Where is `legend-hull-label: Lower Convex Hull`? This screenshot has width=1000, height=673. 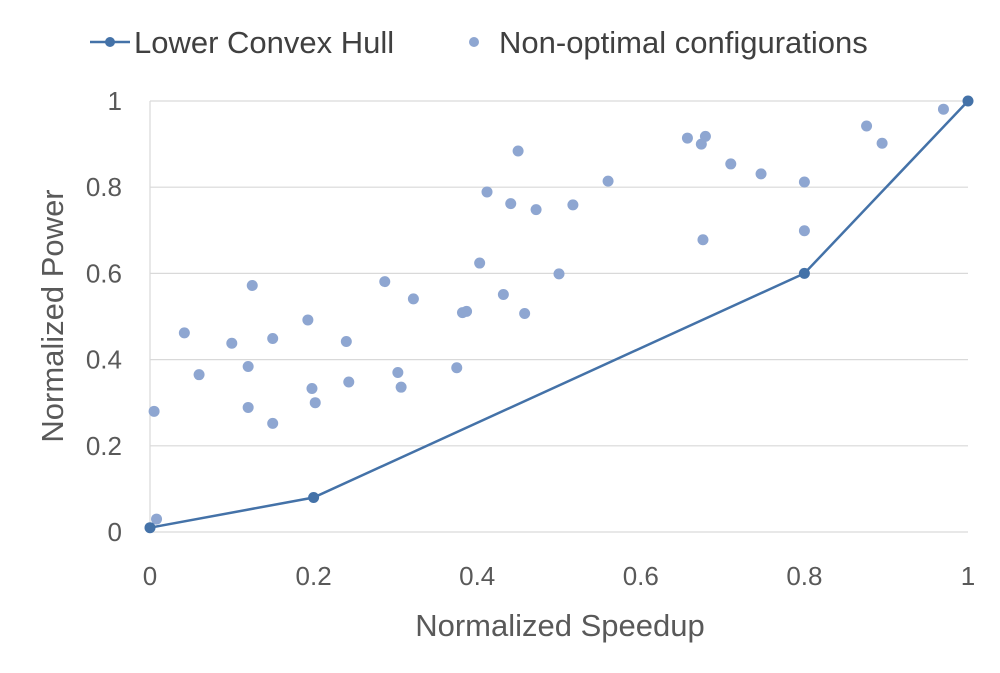
legend-hull-label: Lower Convex Hull is located at coordinates (264, 42).